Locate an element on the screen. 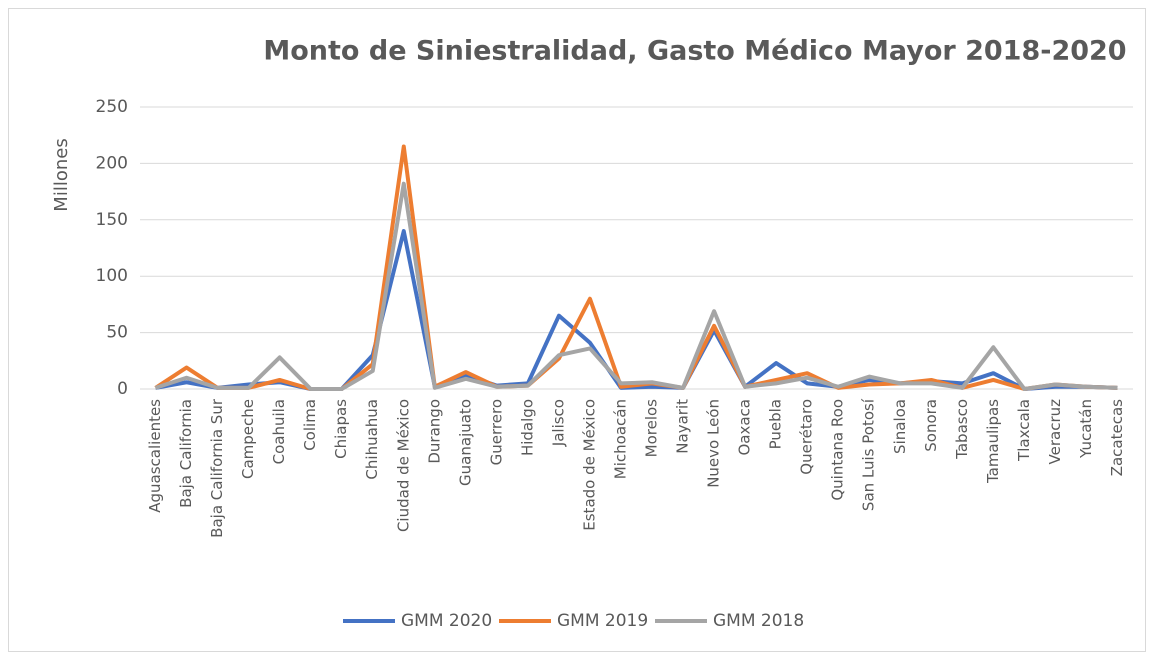 The image size is (1154, 653). x-tick-label: Guerrero is located at coordinates (496, 432).